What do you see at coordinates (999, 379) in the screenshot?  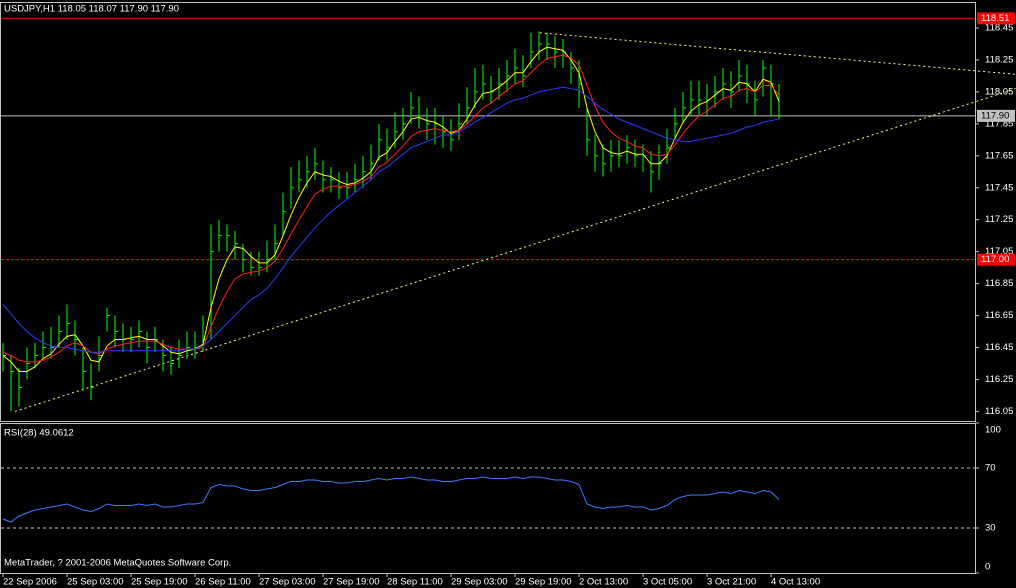 I see `y-tick-label: 116.25` at bounding box center [999, 379].